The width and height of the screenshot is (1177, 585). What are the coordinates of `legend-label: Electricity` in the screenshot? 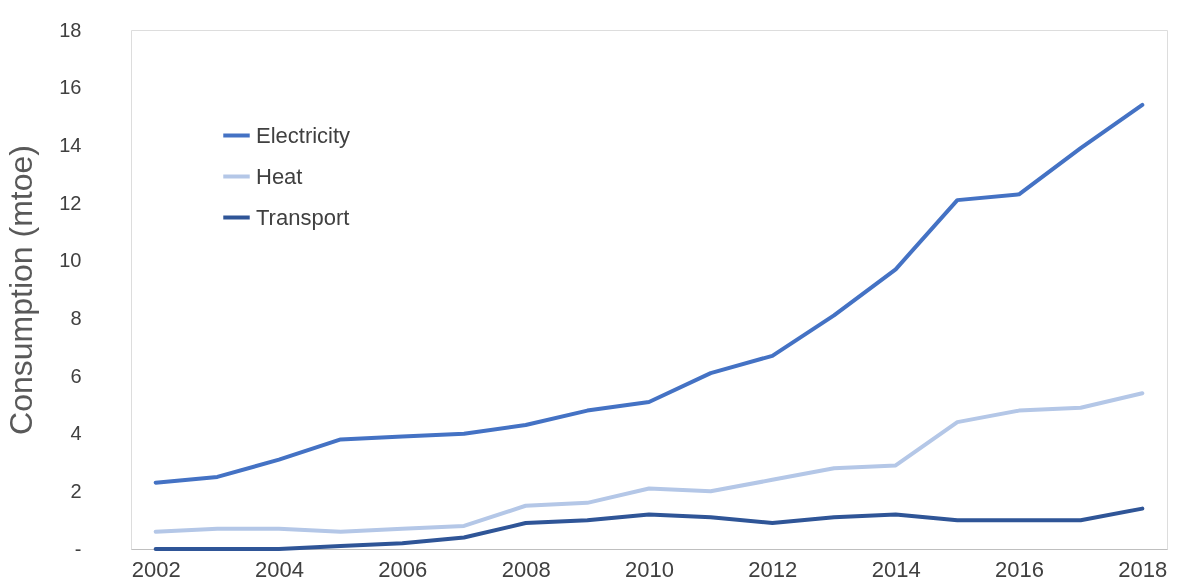 It's located at (303, 135).